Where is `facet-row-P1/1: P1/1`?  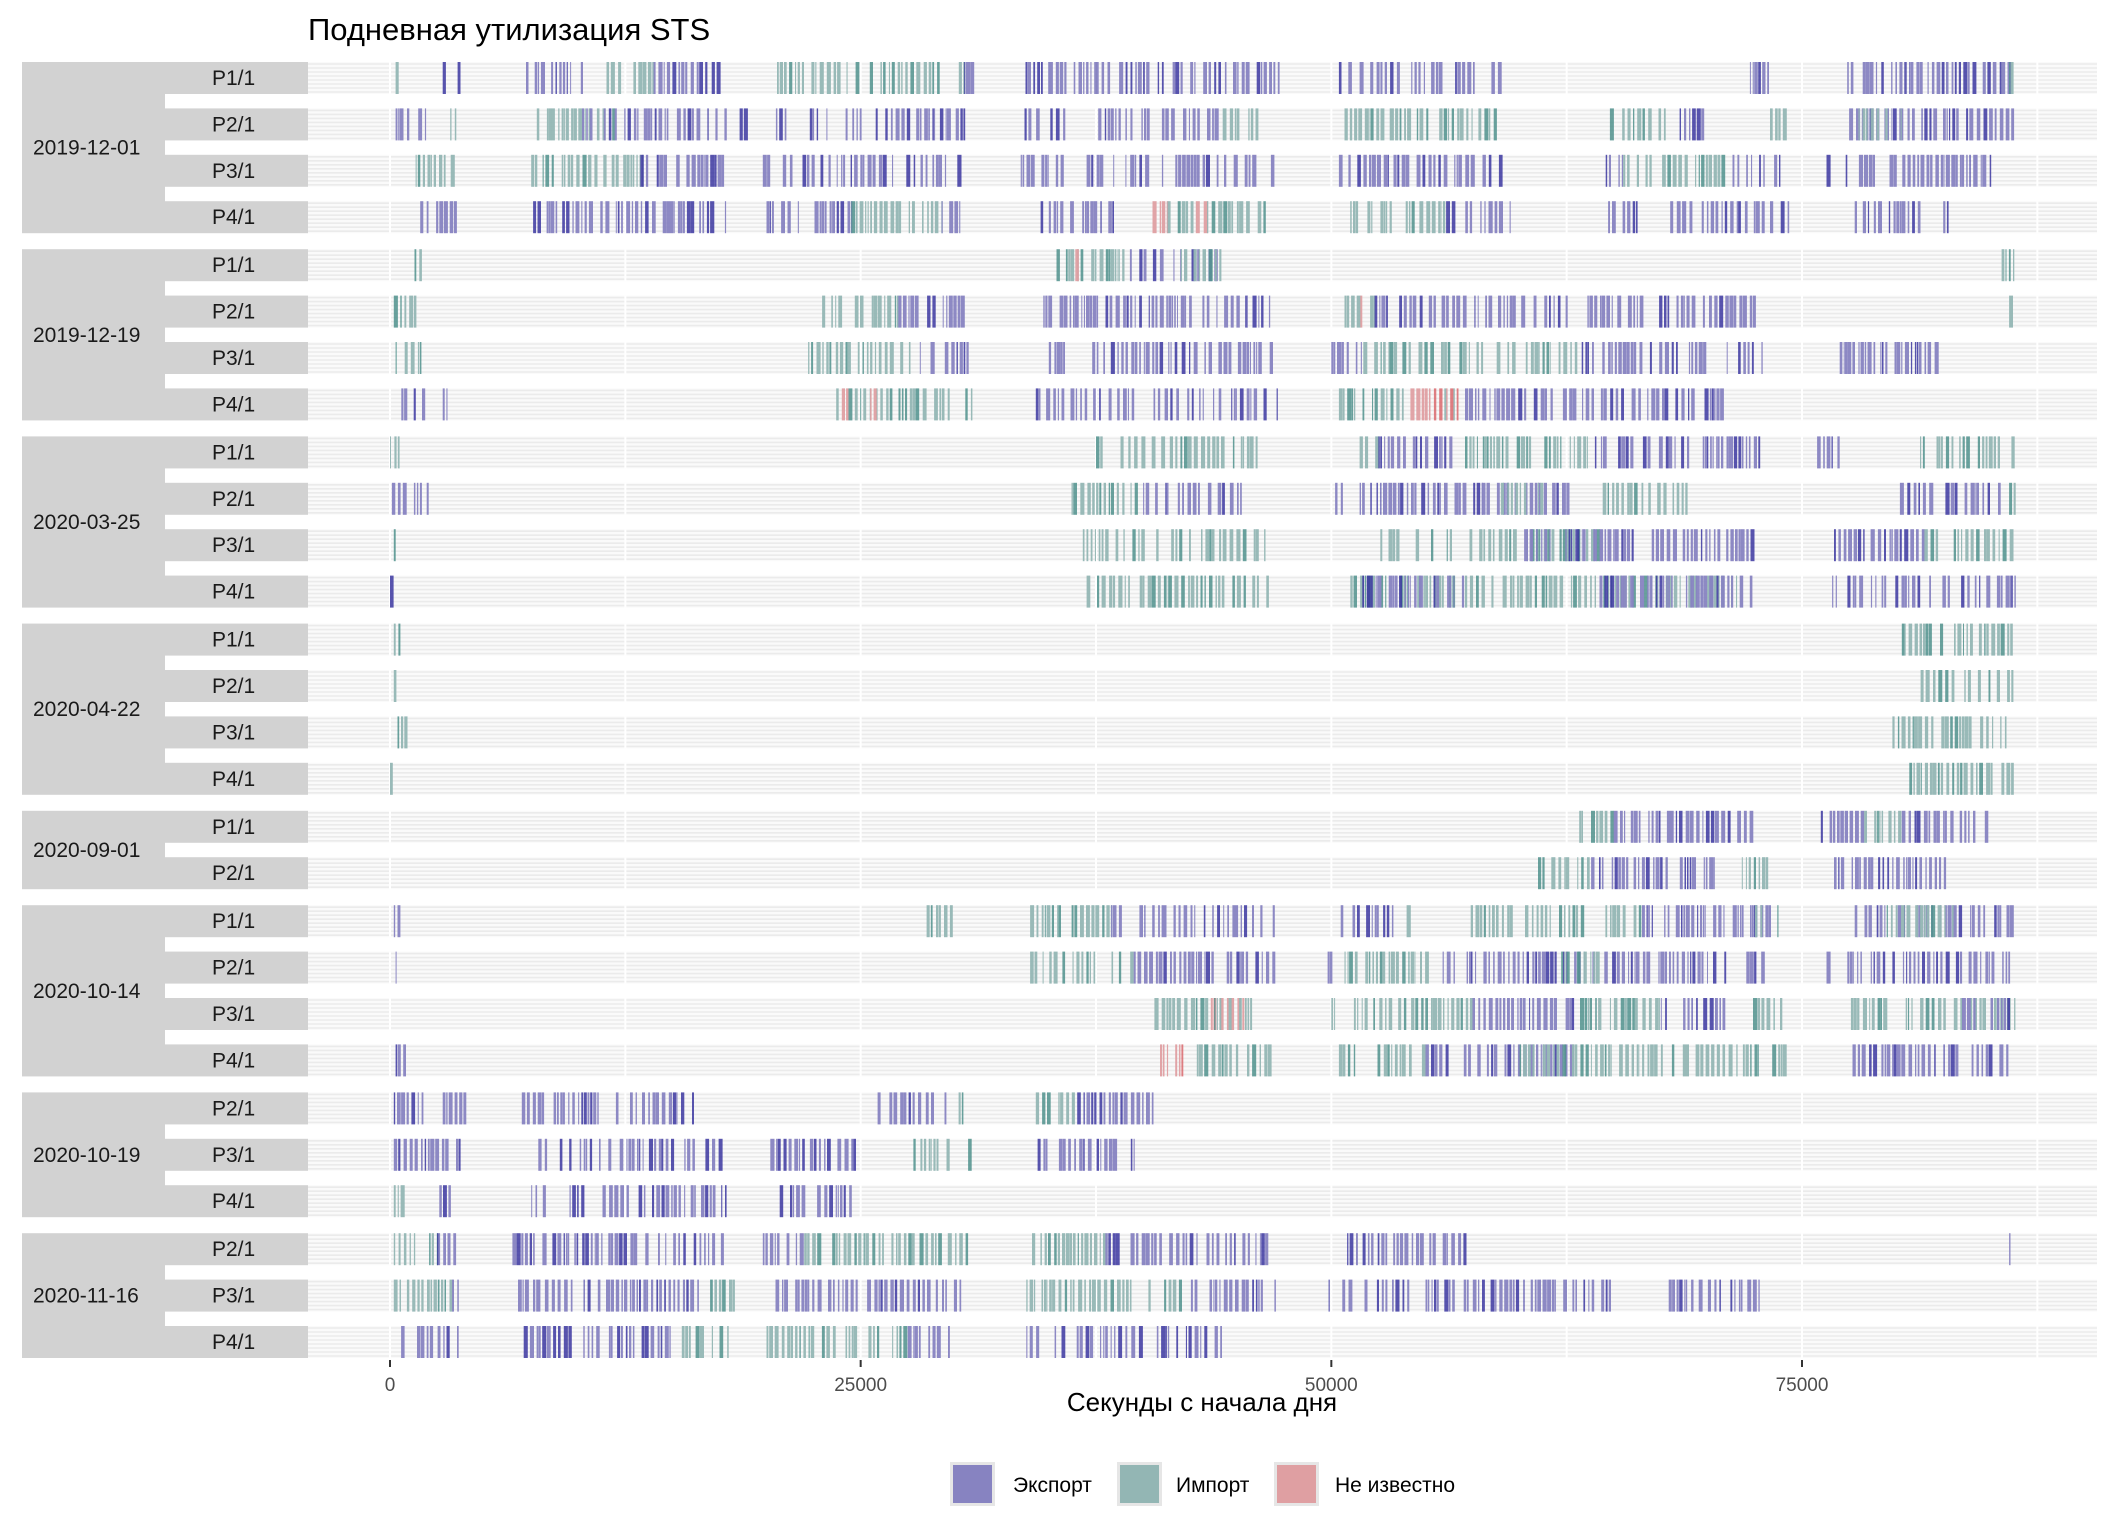 facet-row-P1/1: P1/1 is located at coordinates (1131, 639).